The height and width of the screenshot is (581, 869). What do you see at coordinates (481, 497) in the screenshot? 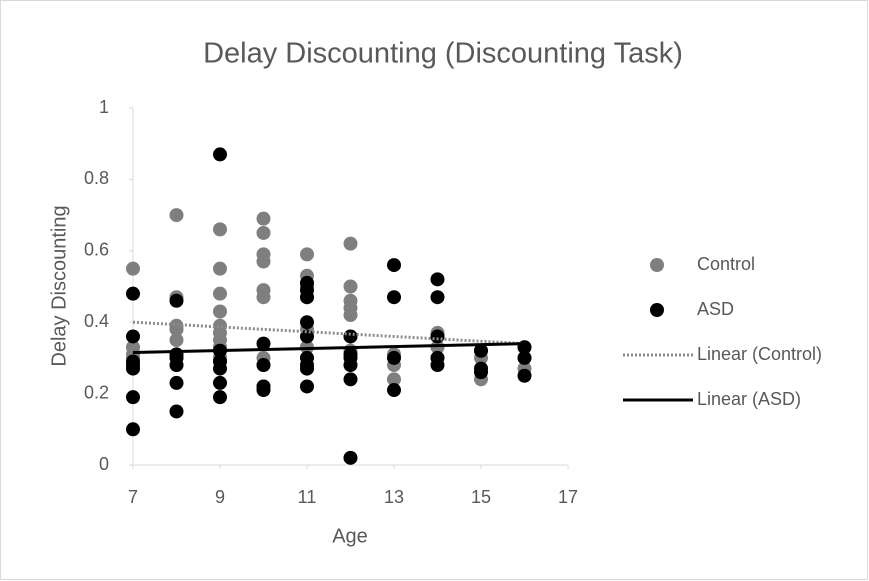
I see `x-tick-label: 15` at bounding box center [481, 497].